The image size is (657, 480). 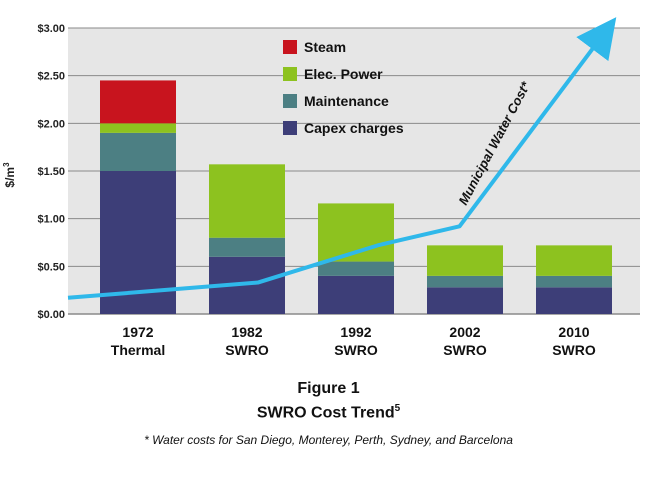 I want to click on legend-entry: Maintenance, so click(x=346, y=101).